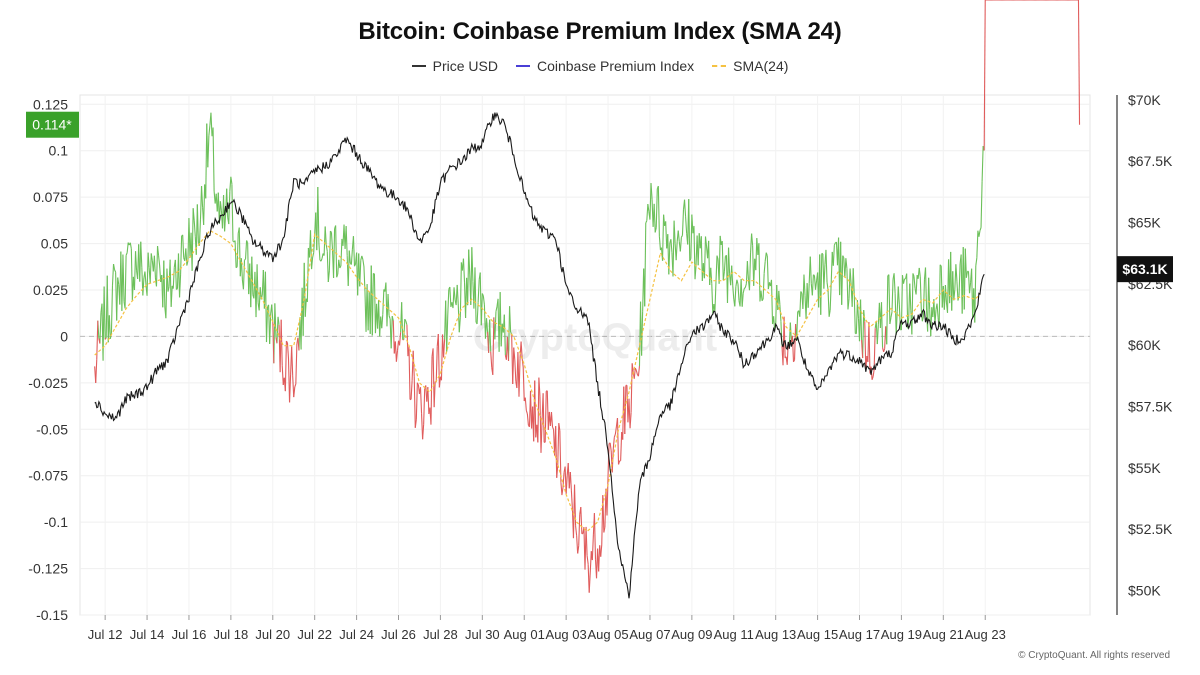  Describe the element at coordinates (604, 66) in the screenshot. I see `legend-item-premium: Coinbase Premium Index` at that location.